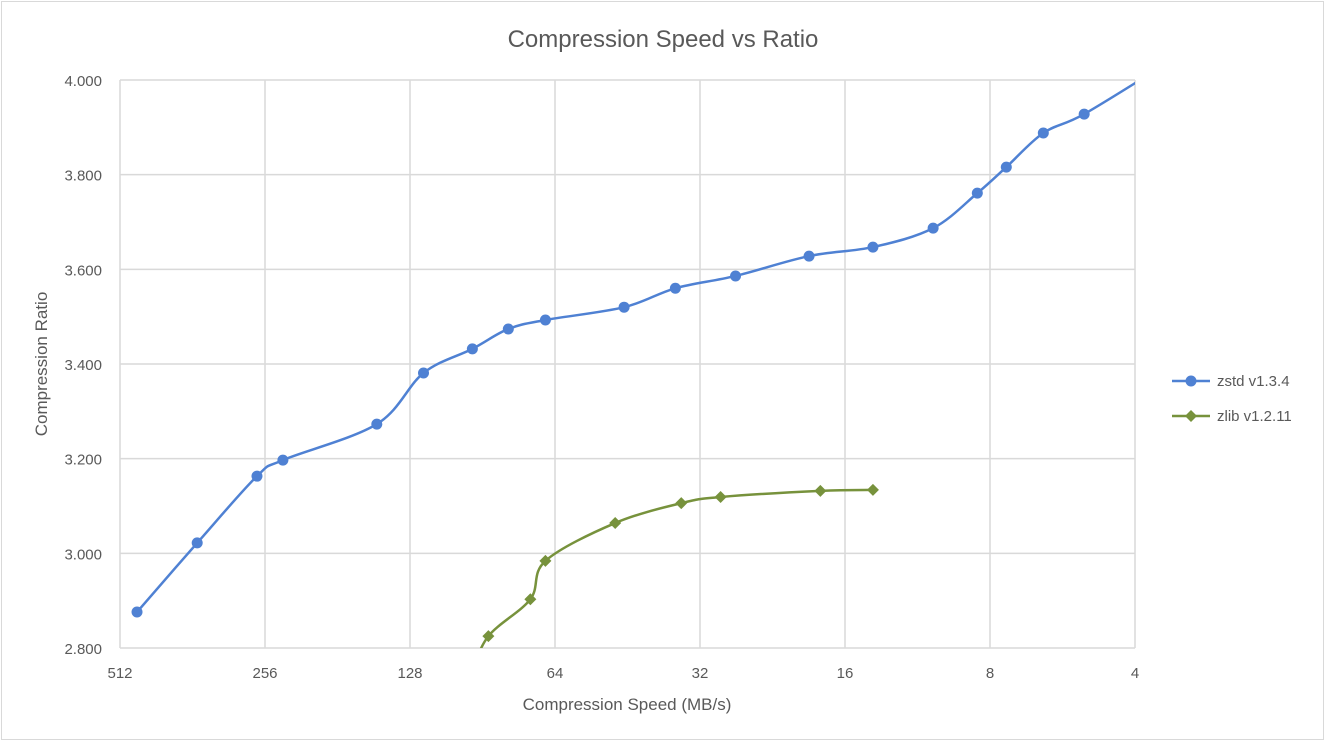  Describe the element at coordinates (264, 673) in the screenshot. I see `x-tick-label: 256` at that location.